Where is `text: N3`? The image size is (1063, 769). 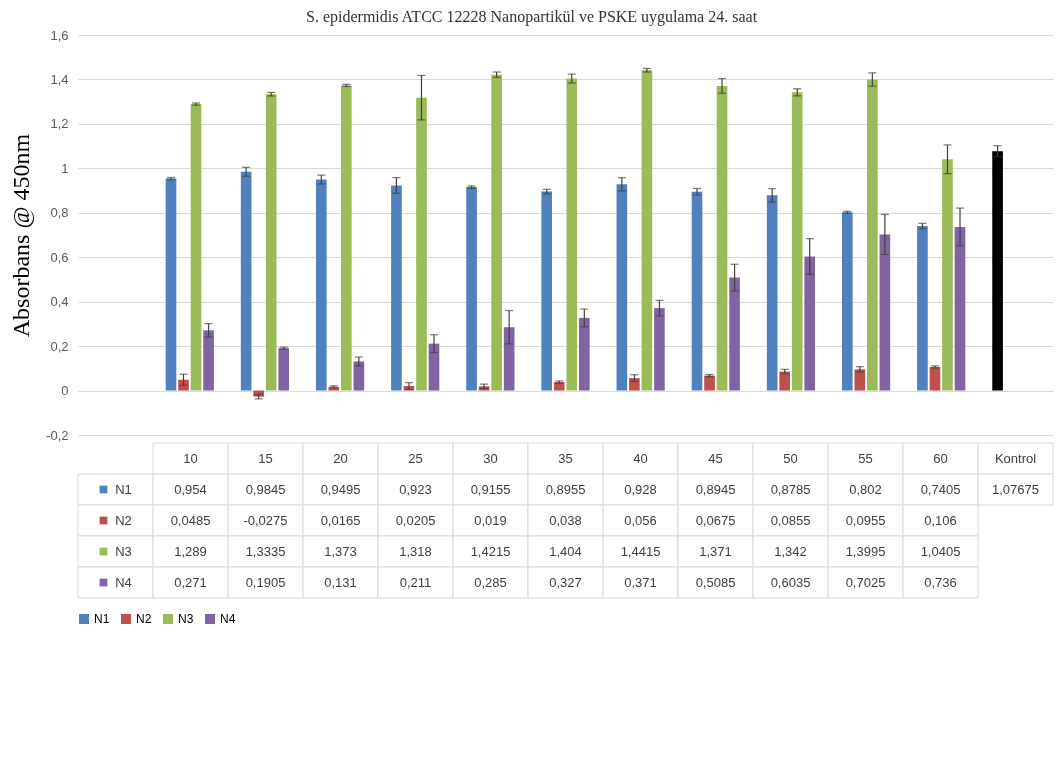 text: N3 is located at coordinates (186, 619).